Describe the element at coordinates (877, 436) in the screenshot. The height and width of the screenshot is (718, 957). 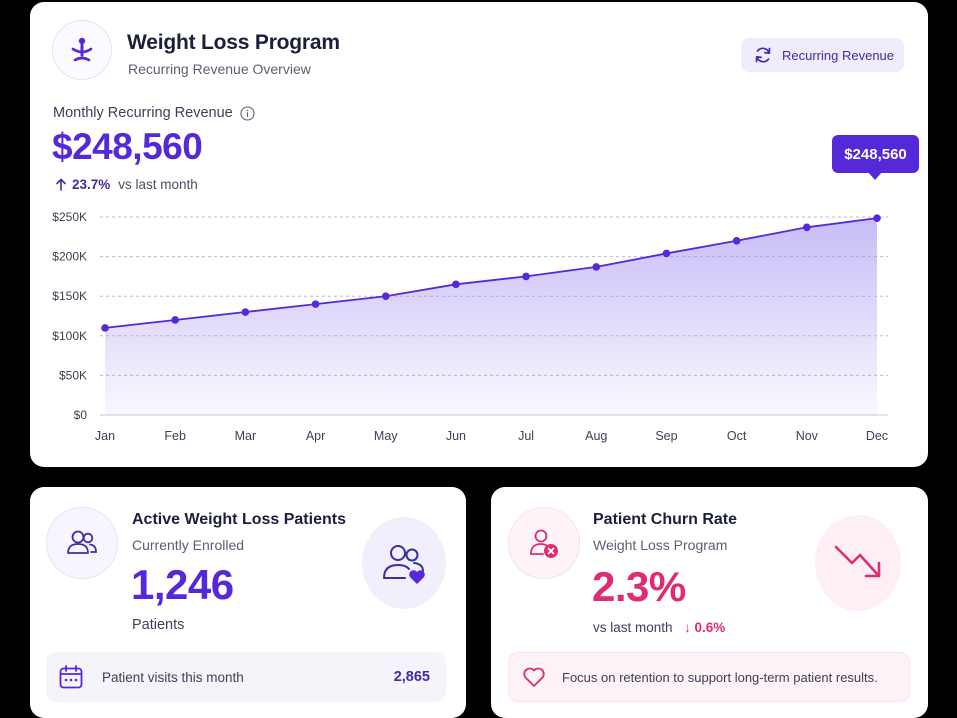
I see `x-tick-label: Dec` at that location.